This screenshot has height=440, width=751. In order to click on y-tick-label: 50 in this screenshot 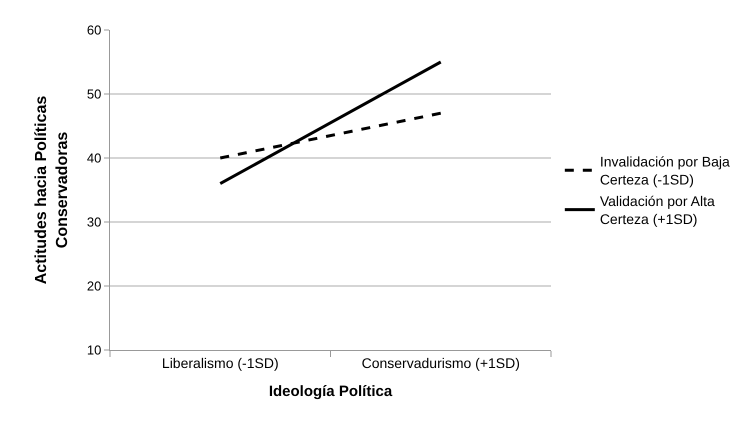, I will do `click(94, 94)`.